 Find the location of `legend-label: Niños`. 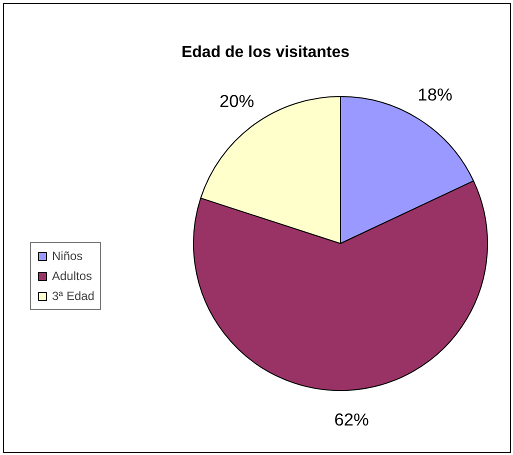

legend-label: Niños is located at coordinates (67, 256).